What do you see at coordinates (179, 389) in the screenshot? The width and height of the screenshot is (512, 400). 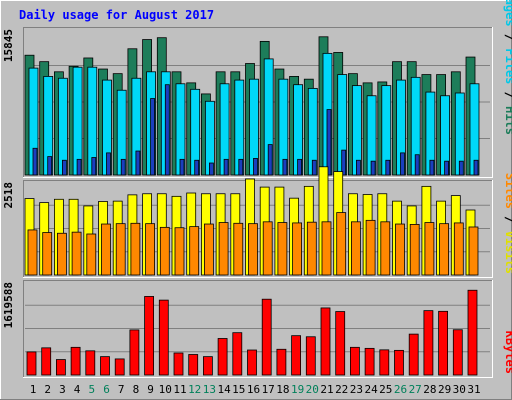 I see `day-label: 11` at bounding box center [179, 389].